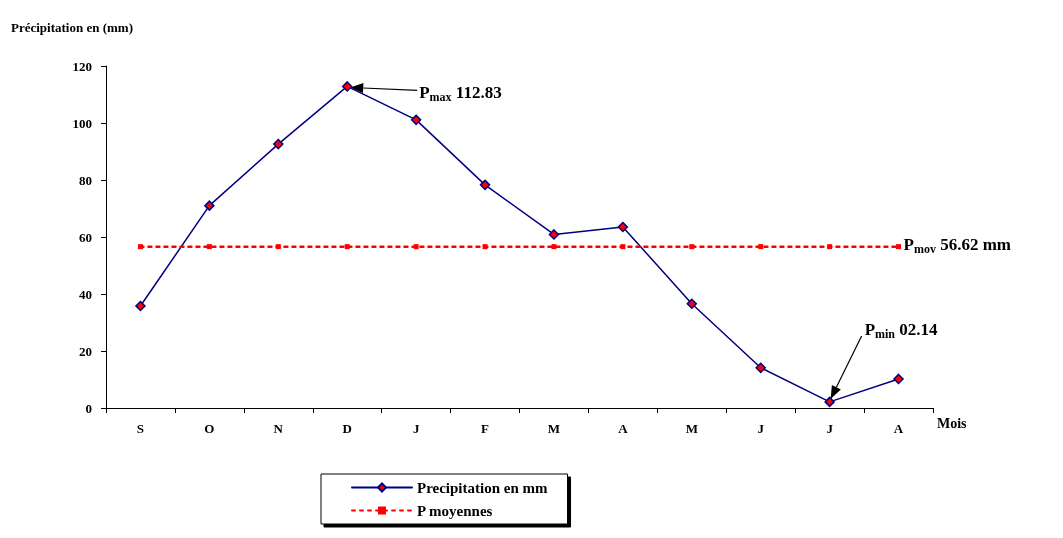  What do you see at coordinates (88, 408) in the screenshot?
I see `y-tick-label: 0` at bounding box center [88, 408].